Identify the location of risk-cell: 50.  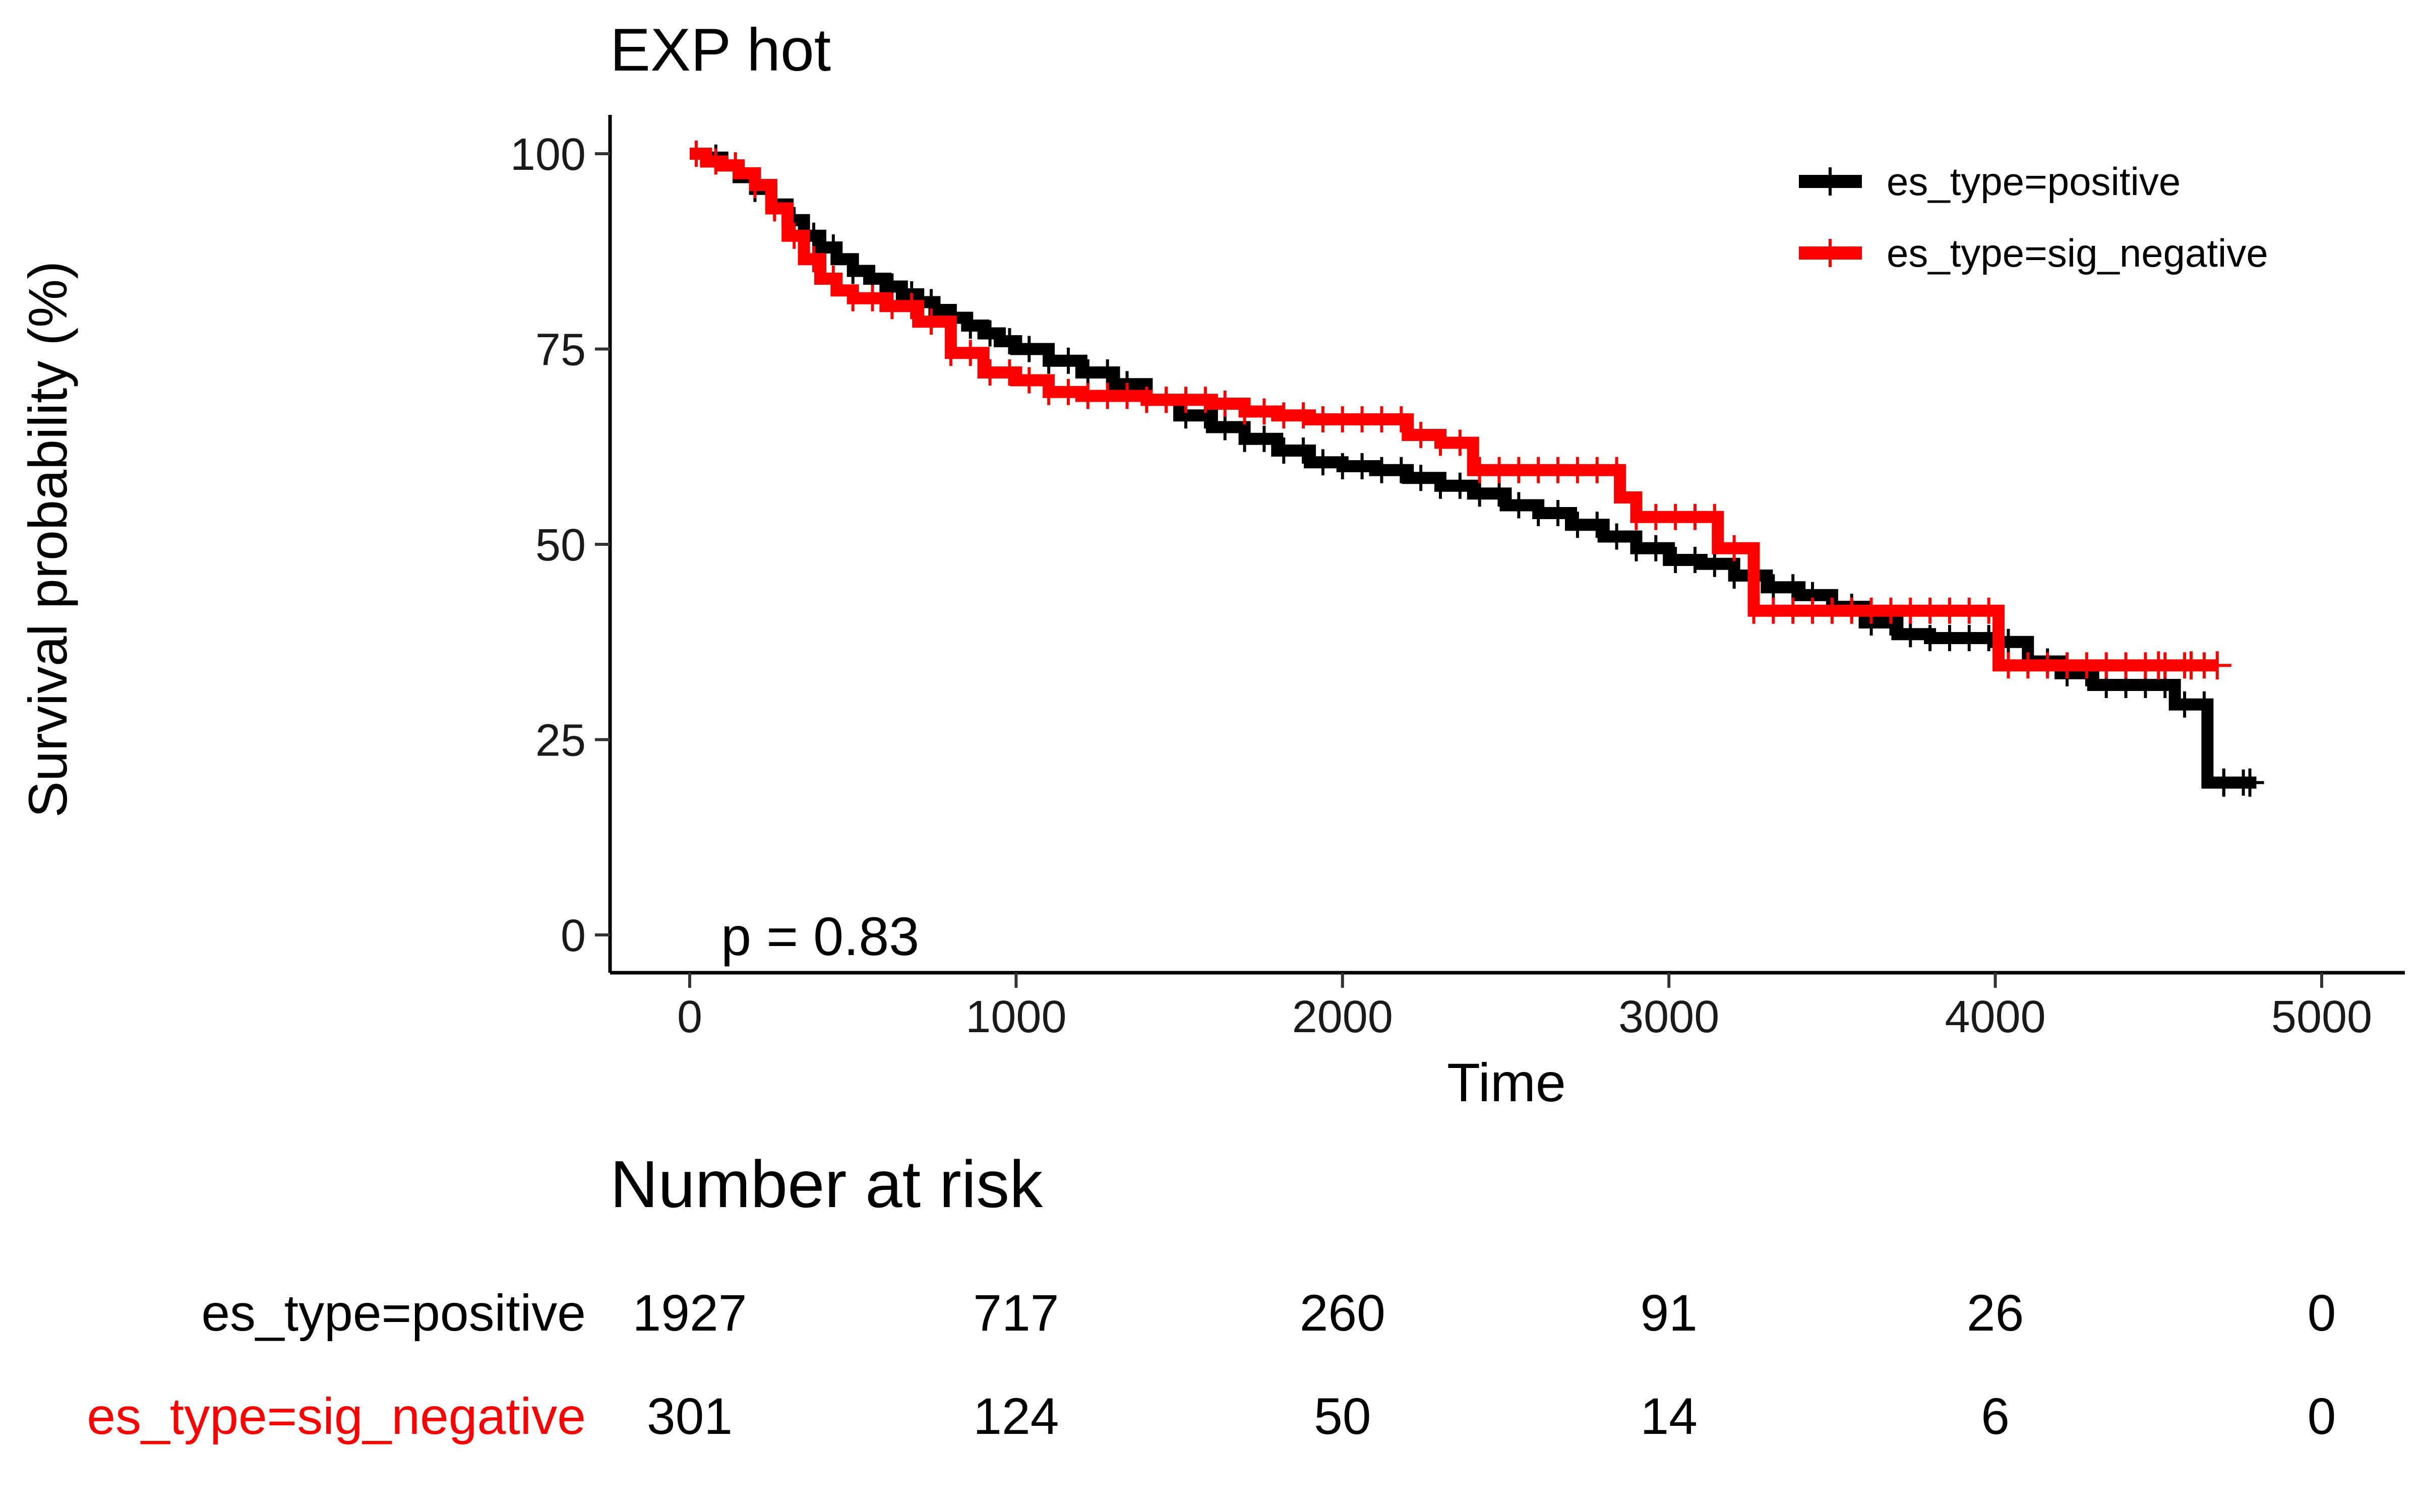
(1342, 1417).